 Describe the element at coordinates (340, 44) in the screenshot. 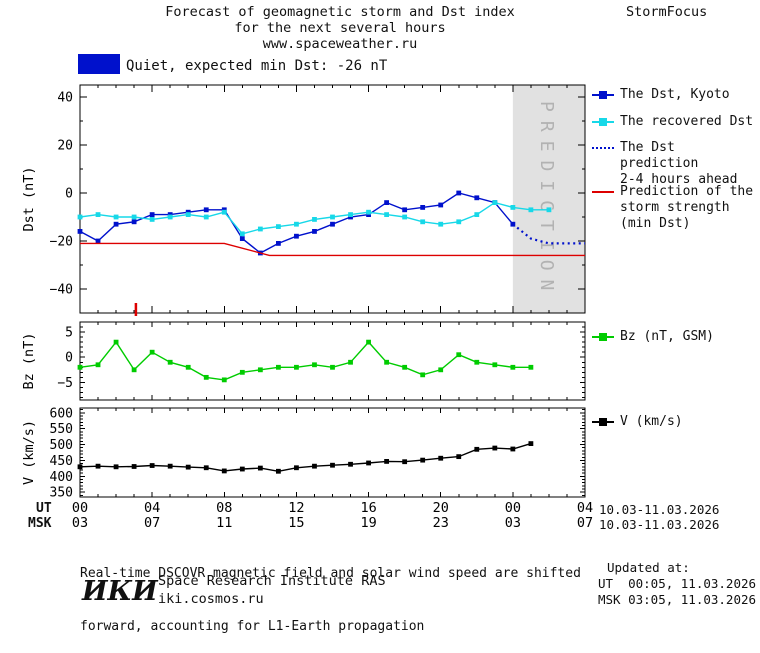

I see `site-url: www.spaceweather.ru` at that location.